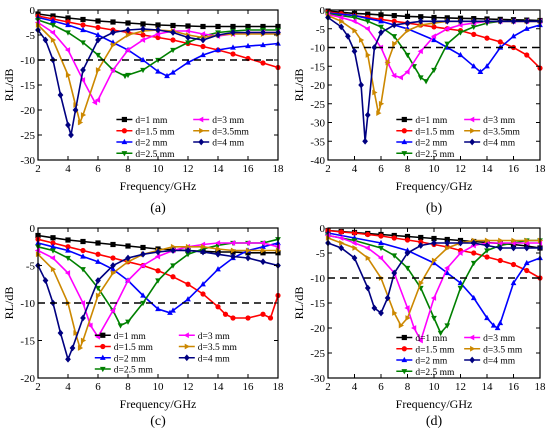 This screenshot has width=550, height=433. What do you see at coordinates (434, 421) in the screenshot?
I see `panel-label: (d)` at bounding box center [434, 421].